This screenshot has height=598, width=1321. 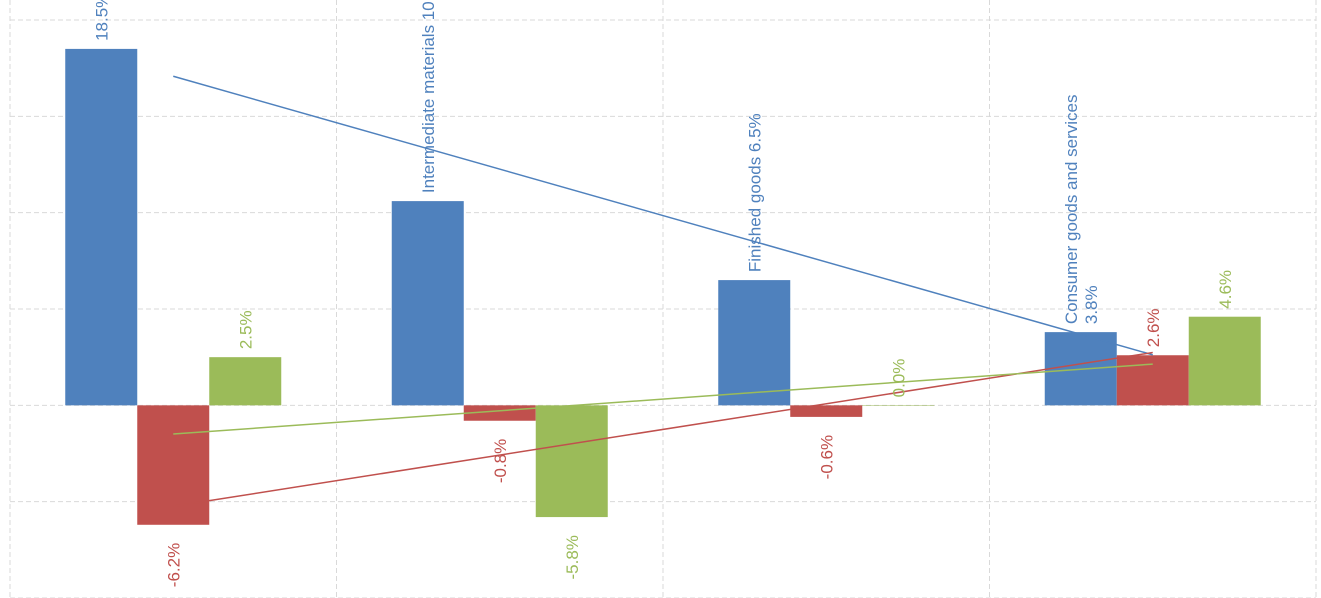 I want to click on bar-s2-c2, so click(x=898, y=405).